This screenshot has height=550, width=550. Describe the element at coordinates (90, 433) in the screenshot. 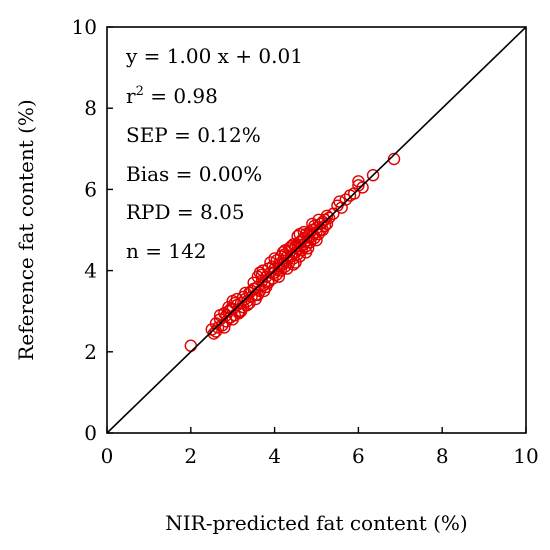

I see `y-tick-label: 0` at that location.